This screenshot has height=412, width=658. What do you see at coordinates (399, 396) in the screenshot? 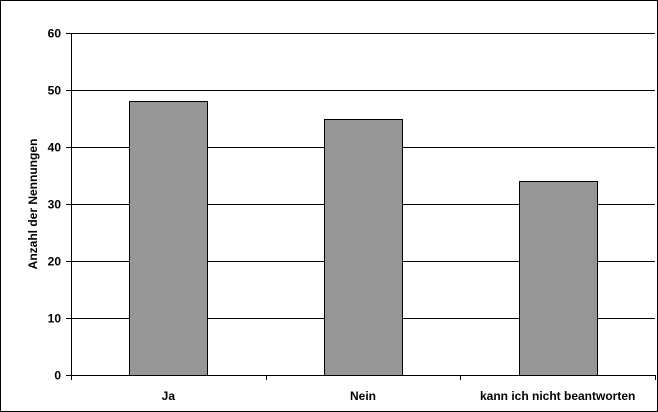
I see `x-tick-labels: Ja Nein kann ich nicht beantworten` at bounding box center [399, 396].